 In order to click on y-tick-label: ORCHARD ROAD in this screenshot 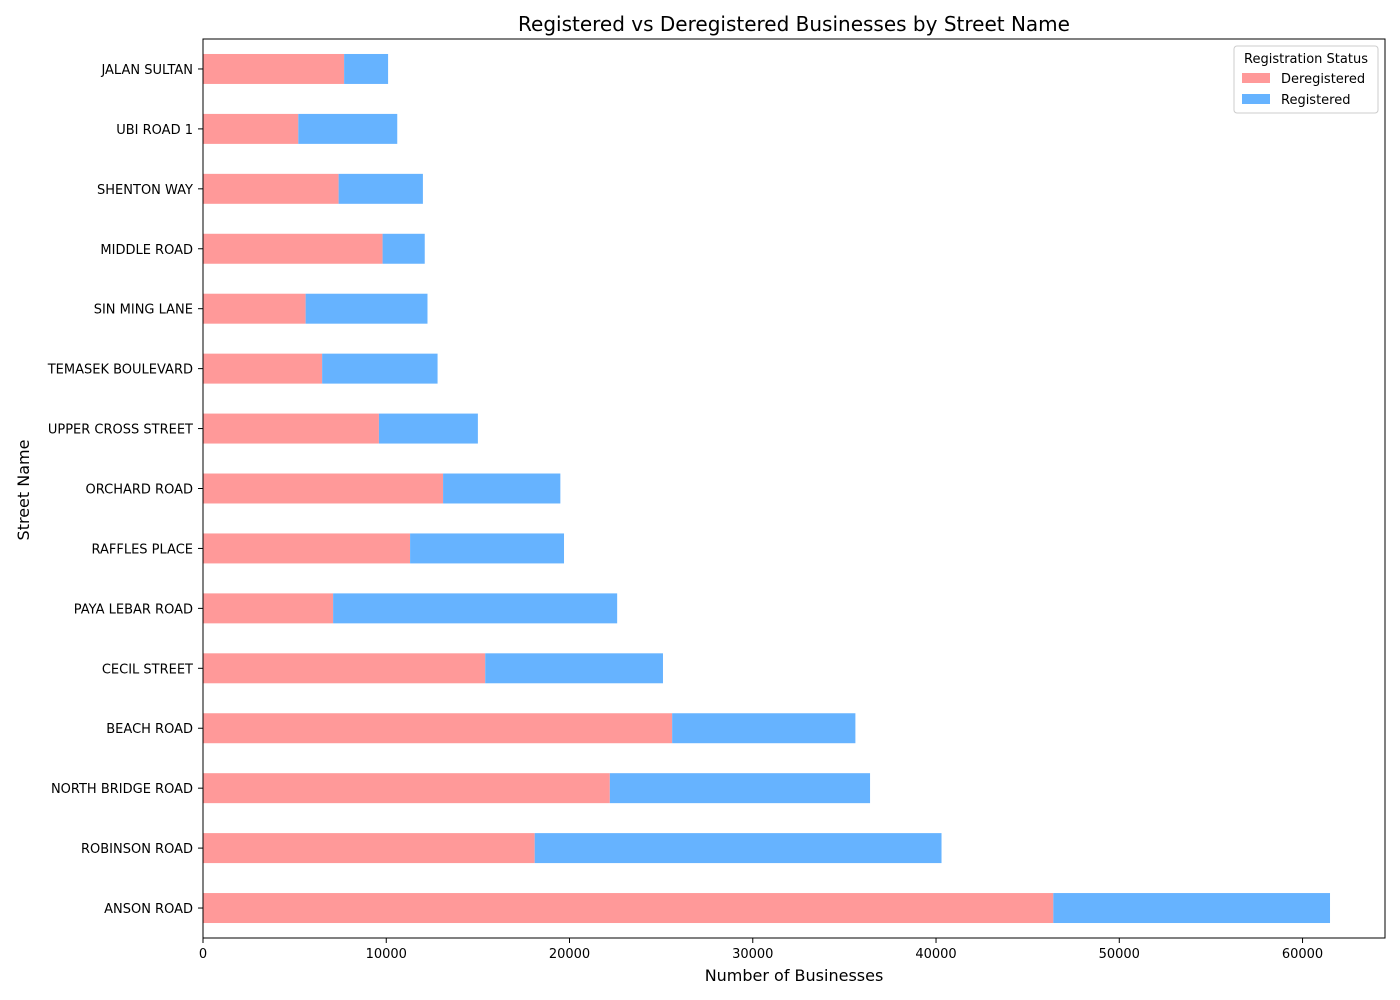, I will do `click(139, 490)`.